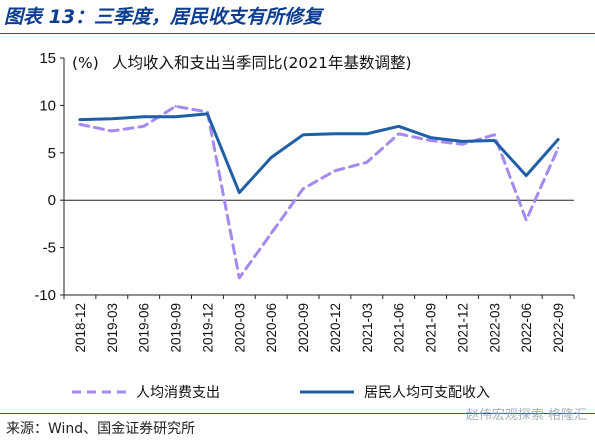 This screenshot has height=443, width=595. Describe the element at coordinates (526, 328) in the screenshot. I see `x-tick-label: 2022-06` at that location.